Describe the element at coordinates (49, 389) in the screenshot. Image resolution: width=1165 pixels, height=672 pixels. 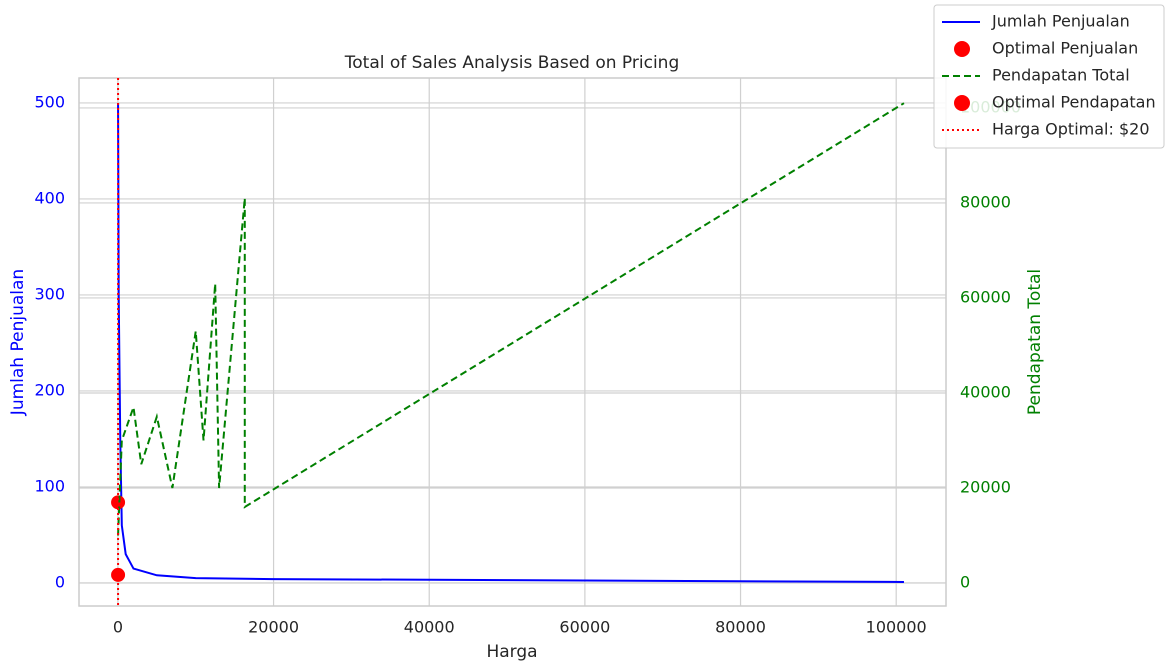
I see `y-tick-label: 200` at that location.